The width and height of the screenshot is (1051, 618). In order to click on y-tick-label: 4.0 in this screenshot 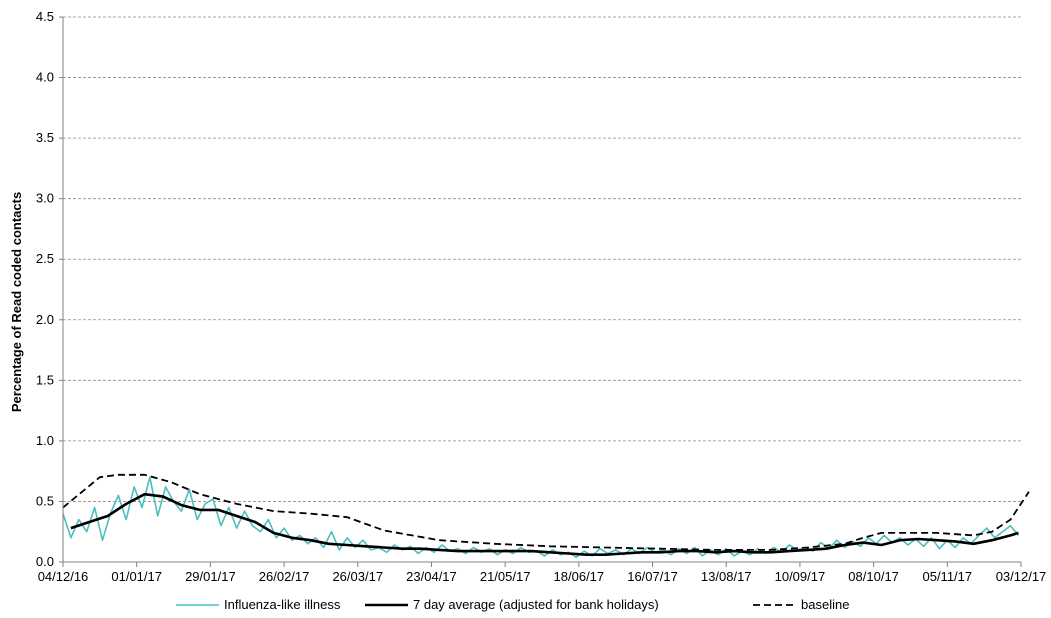, I will do `click(45, 77)`.